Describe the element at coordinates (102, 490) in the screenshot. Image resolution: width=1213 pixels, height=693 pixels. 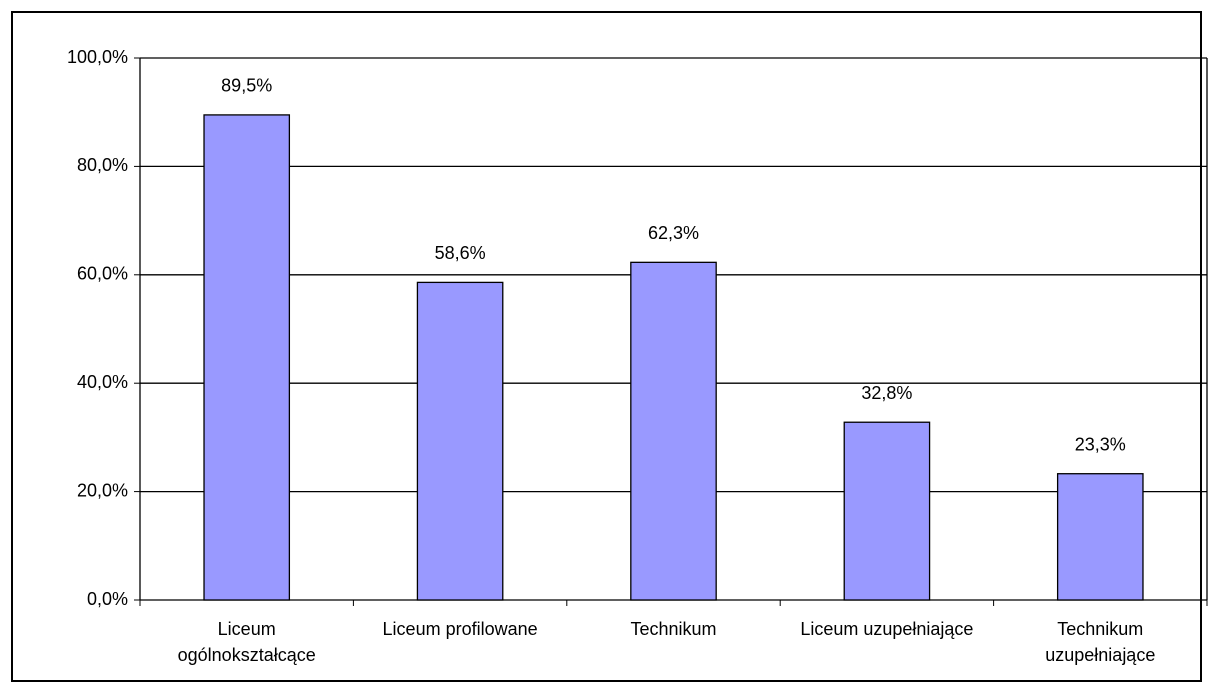
I see `y-tick-label: 20,0%` at that location.